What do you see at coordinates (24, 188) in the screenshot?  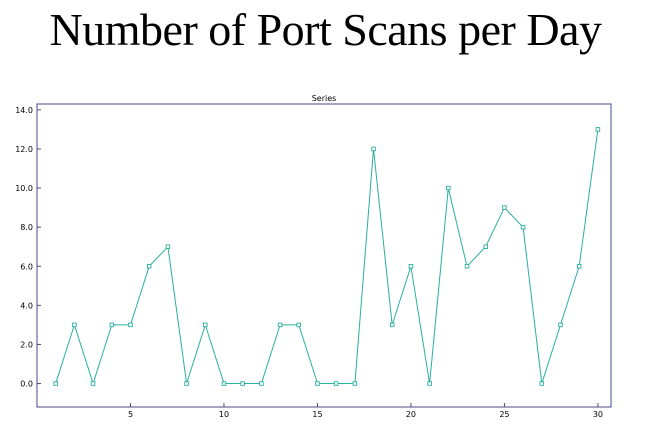 I see `y-tick-label: 10.0` at bounding box center [24, 188].